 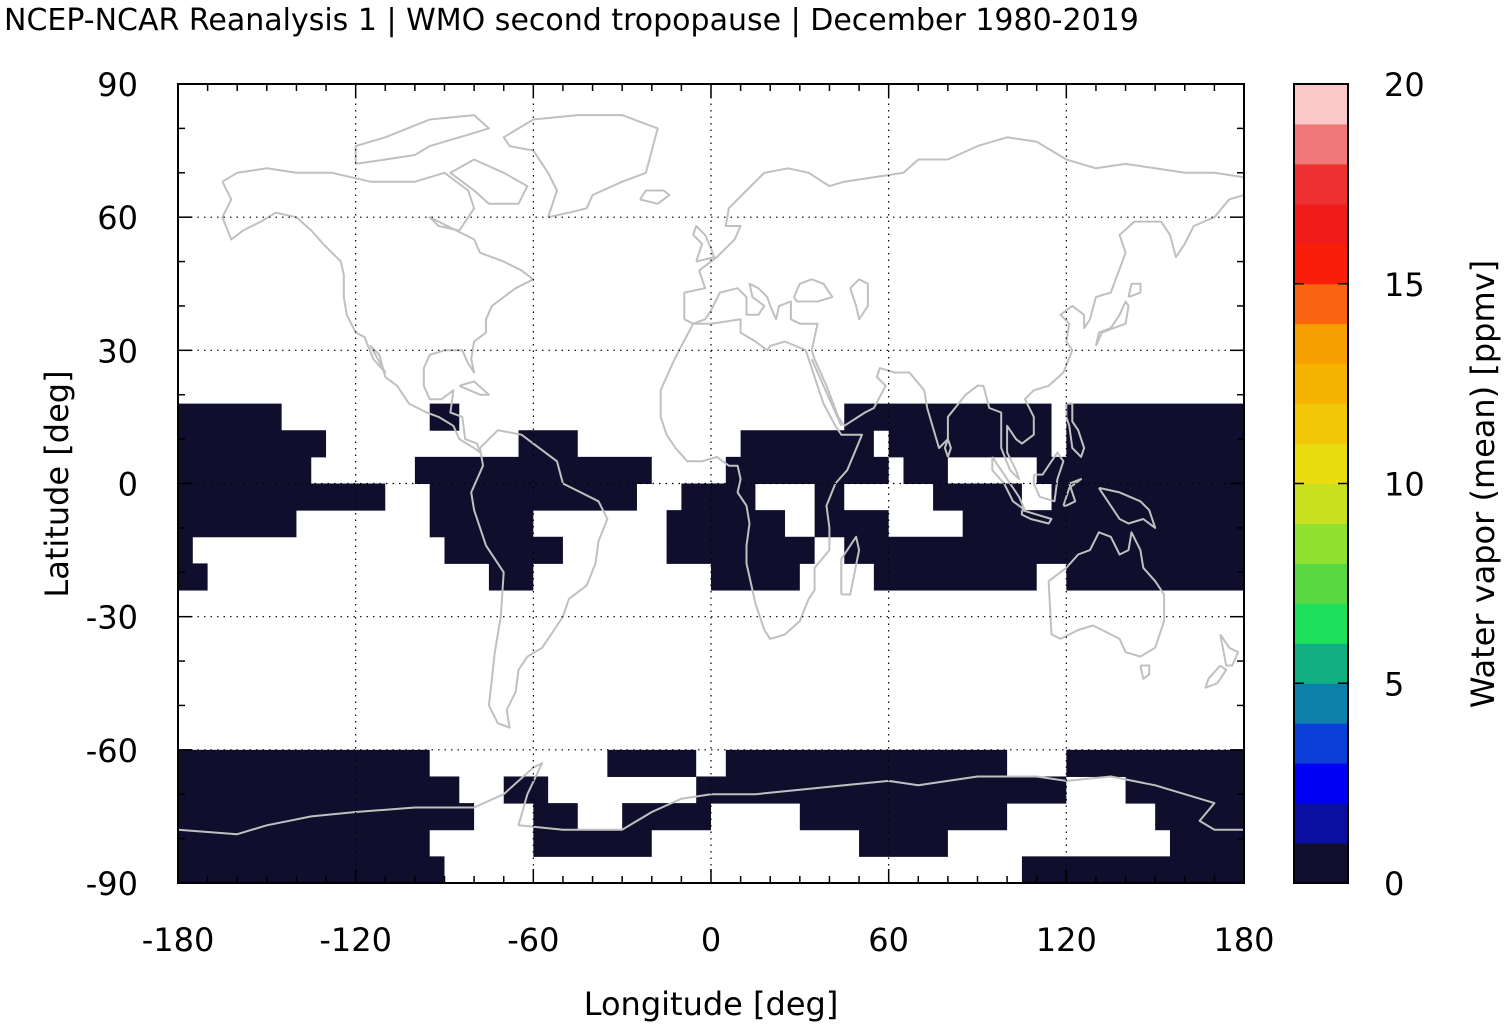 I want to click on x-tick-label: 0, so click(x=711, y=940).